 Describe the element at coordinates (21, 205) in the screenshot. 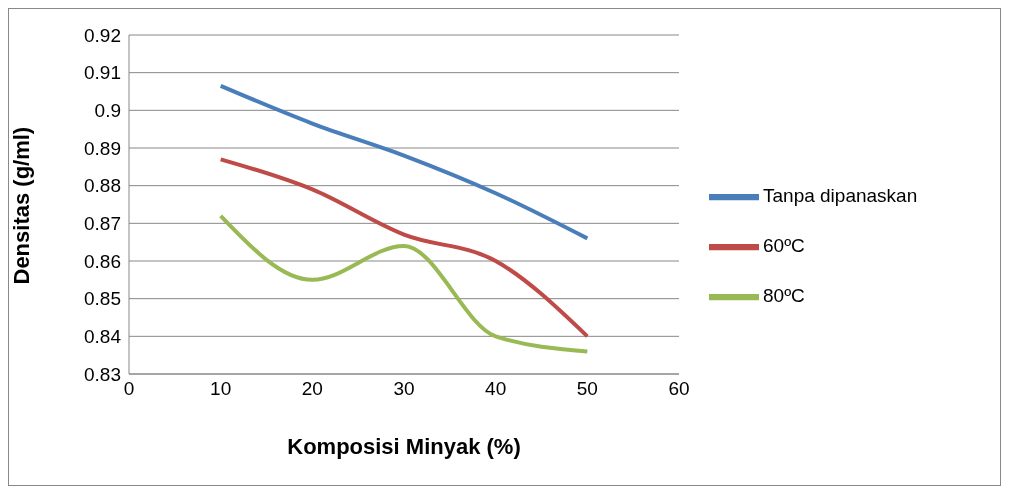

I see `y-axis-title: Densitas (g/ml)` at that location.